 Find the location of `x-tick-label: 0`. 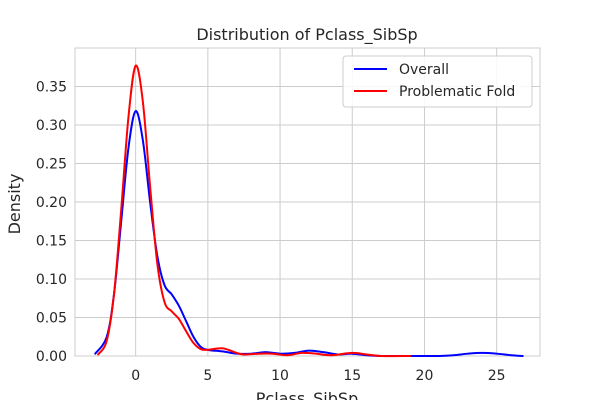

x-tick-label: 0 is located at coordinates (135, 376).